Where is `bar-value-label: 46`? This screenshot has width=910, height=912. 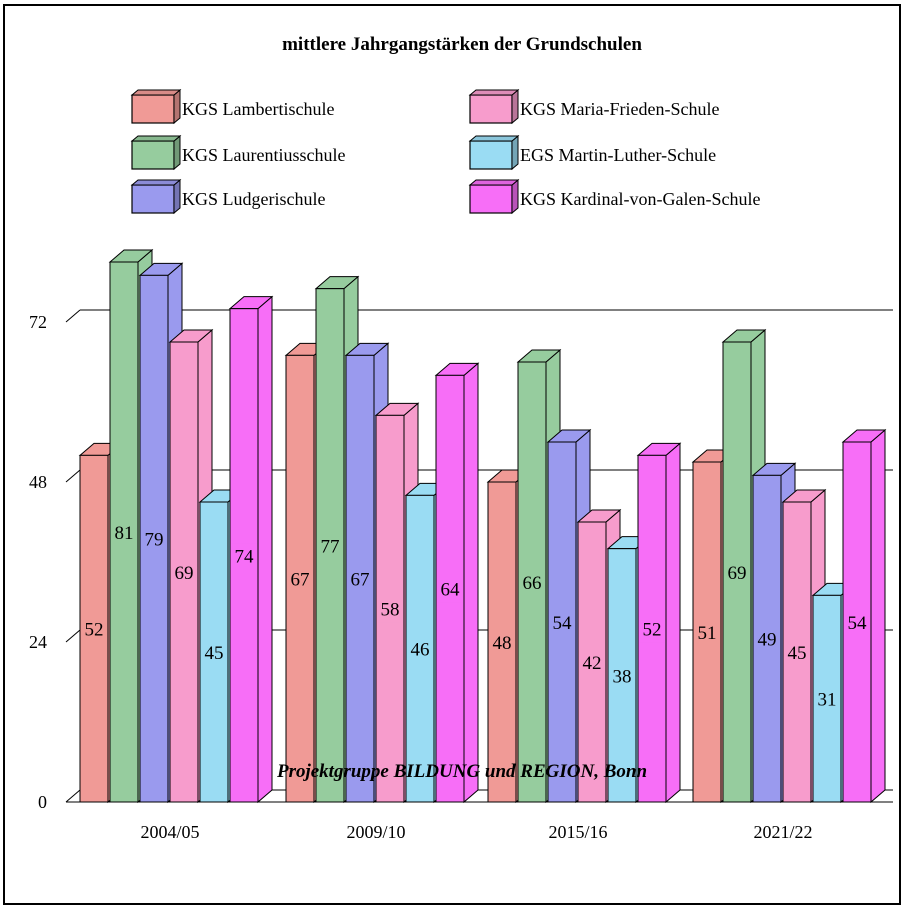
bar-value-label: 46 is located at coordinates (420, 650).